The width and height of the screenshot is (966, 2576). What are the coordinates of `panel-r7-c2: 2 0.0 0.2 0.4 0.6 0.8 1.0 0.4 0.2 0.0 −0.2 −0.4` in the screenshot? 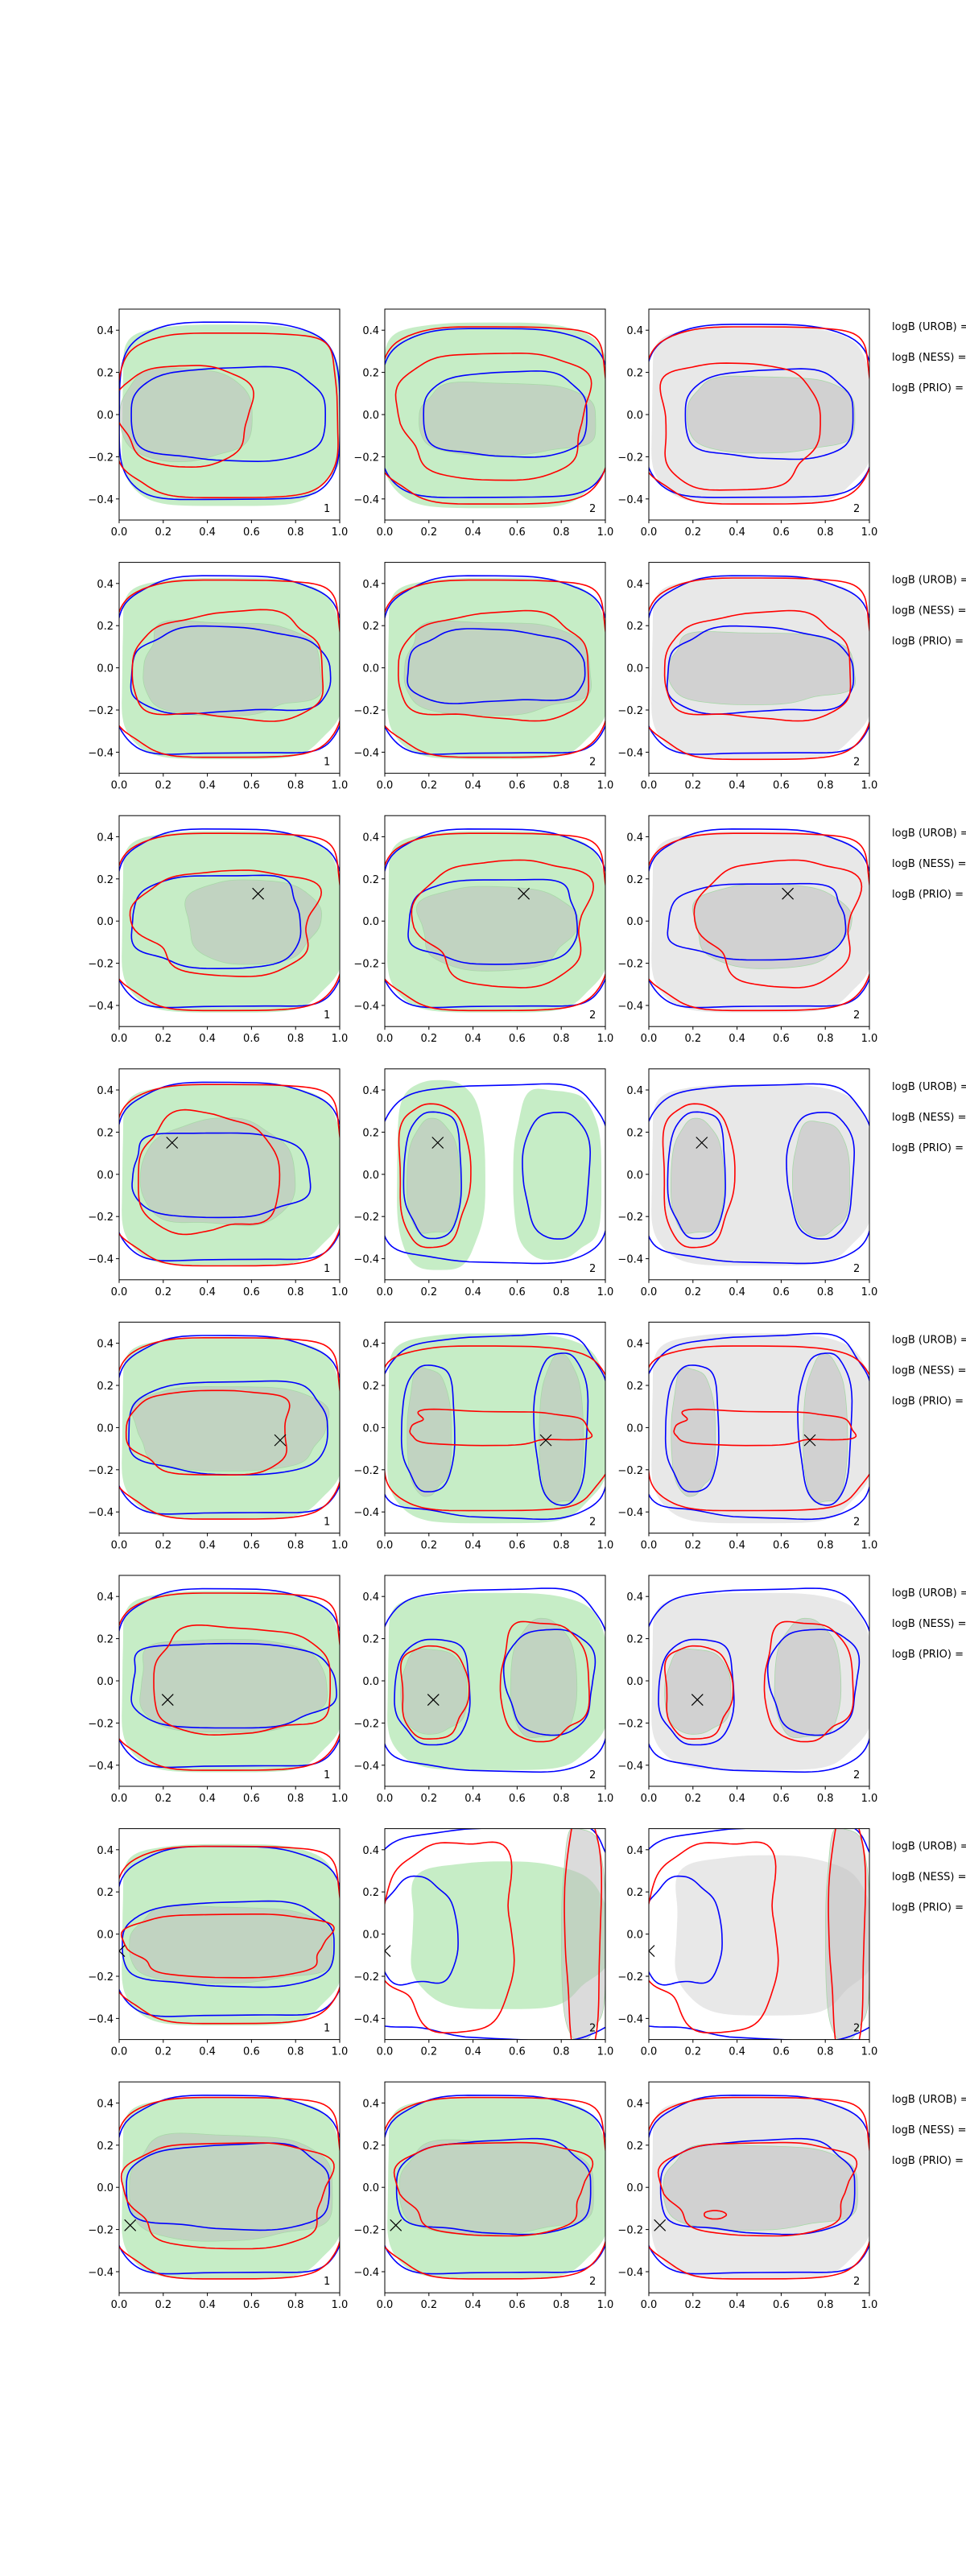 It's located at (483, 1943).